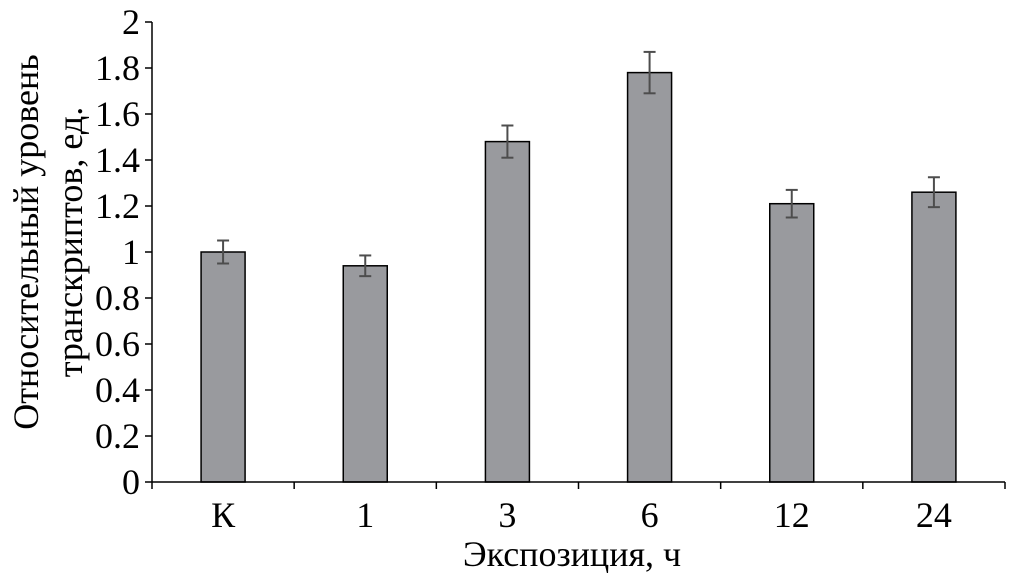 This screenshot has width=1011, height=580. I want to click on y-tick-label-9: 1.8, so click(117, 68).